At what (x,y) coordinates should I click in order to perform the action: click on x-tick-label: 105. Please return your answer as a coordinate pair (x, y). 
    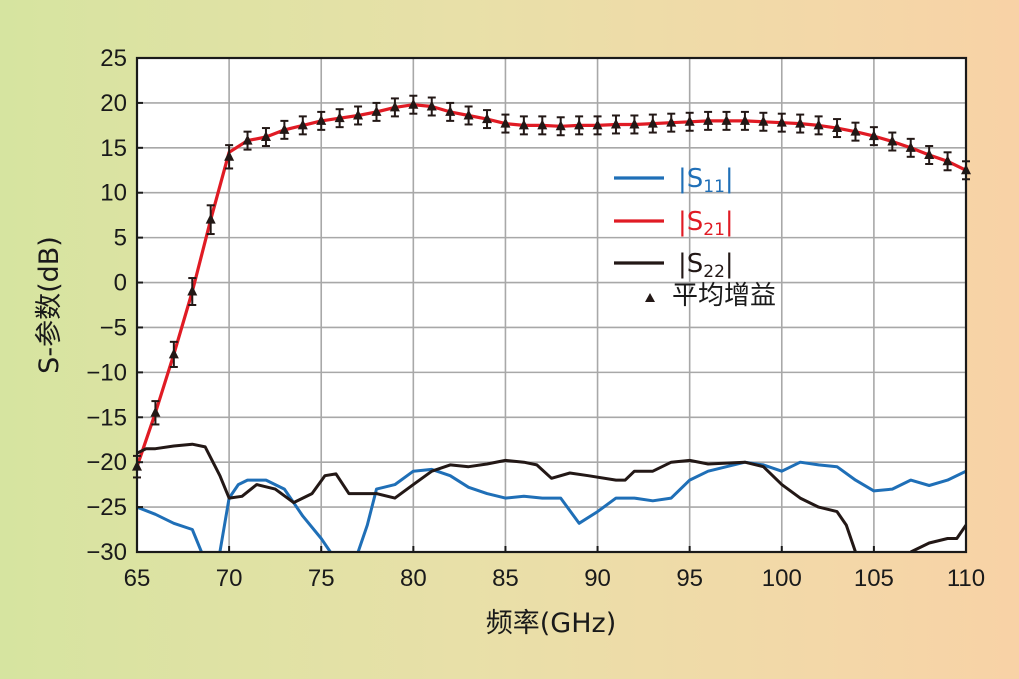
    Looking at the image, I should click on (874, 578).